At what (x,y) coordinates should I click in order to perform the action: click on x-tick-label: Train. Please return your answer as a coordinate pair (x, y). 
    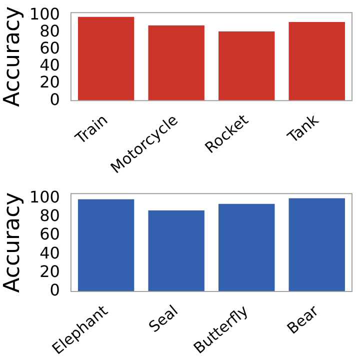
    Looking at the image, I should click on (91, 129).